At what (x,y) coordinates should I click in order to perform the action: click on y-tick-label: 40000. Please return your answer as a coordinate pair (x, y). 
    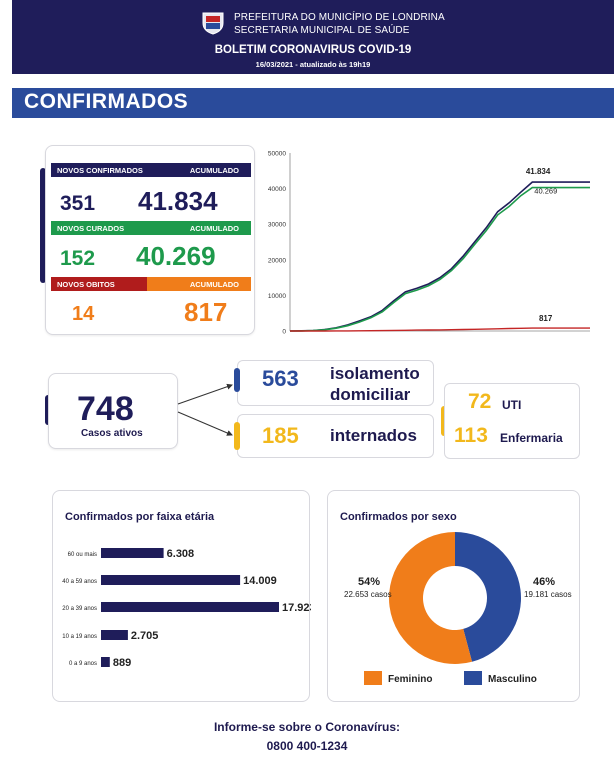
    Looking at the image, I should click on (277, 189).